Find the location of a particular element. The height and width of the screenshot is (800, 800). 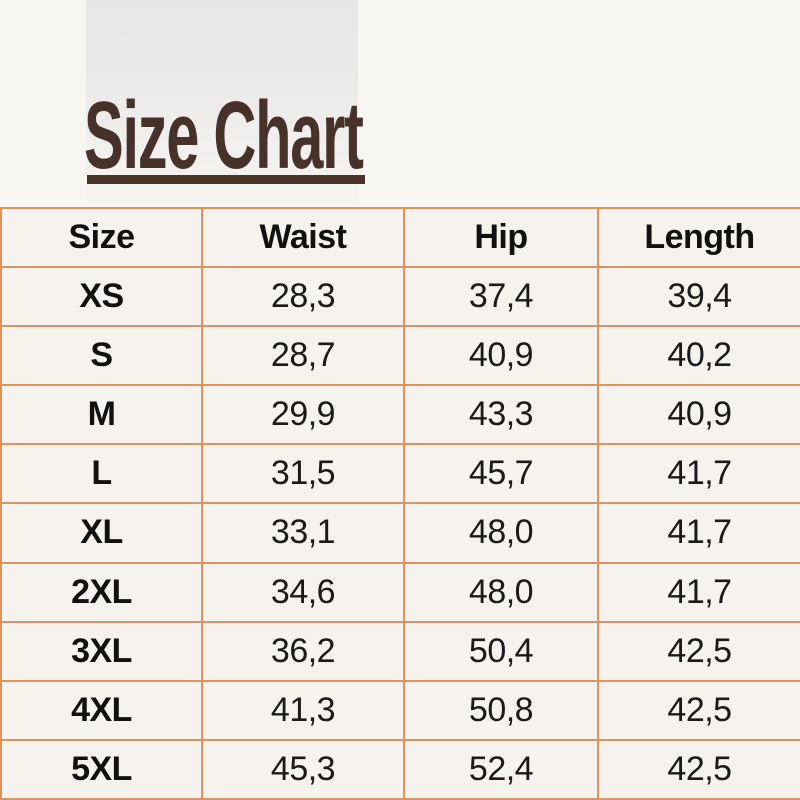

table-row: XL 33,1 48,0 41,7 is located at coordinates (400, 533).